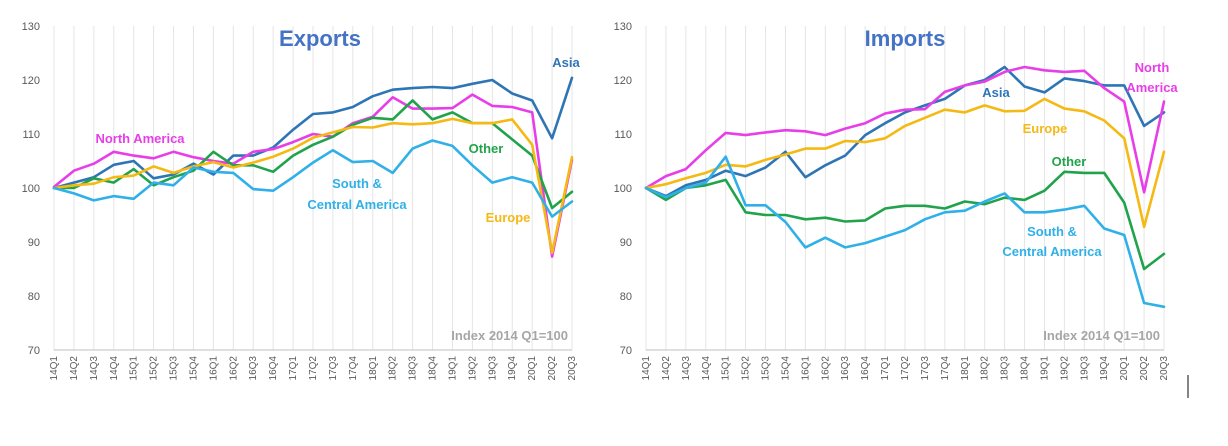  Describe the element at coordinates (623, 81) in the screenshot. I see `imports-y-tick-label: 120` at that location.